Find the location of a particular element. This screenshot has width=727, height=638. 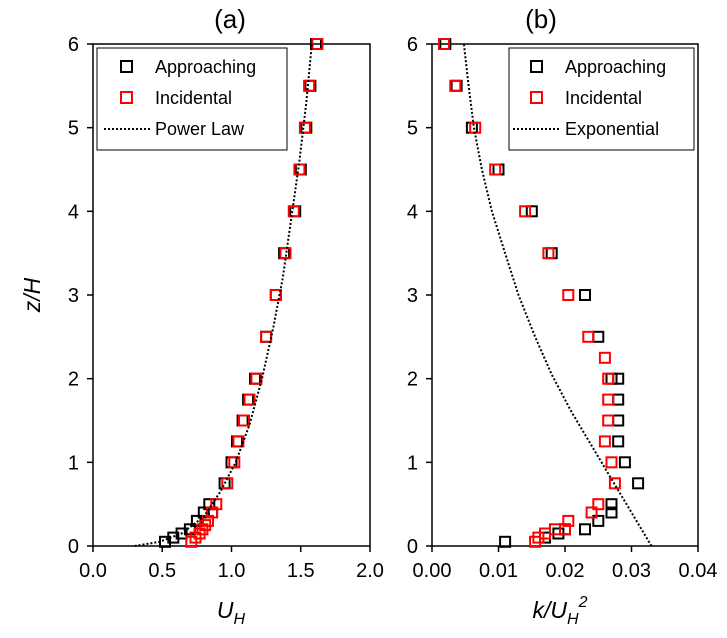

y-axis-label: z/H is located at coordinates (32, 295).